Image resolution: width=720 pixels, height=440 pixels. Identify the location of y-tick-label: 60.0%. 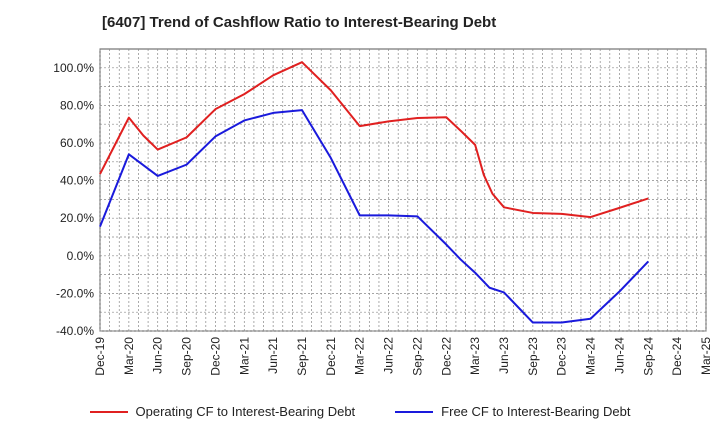
(77, 143).